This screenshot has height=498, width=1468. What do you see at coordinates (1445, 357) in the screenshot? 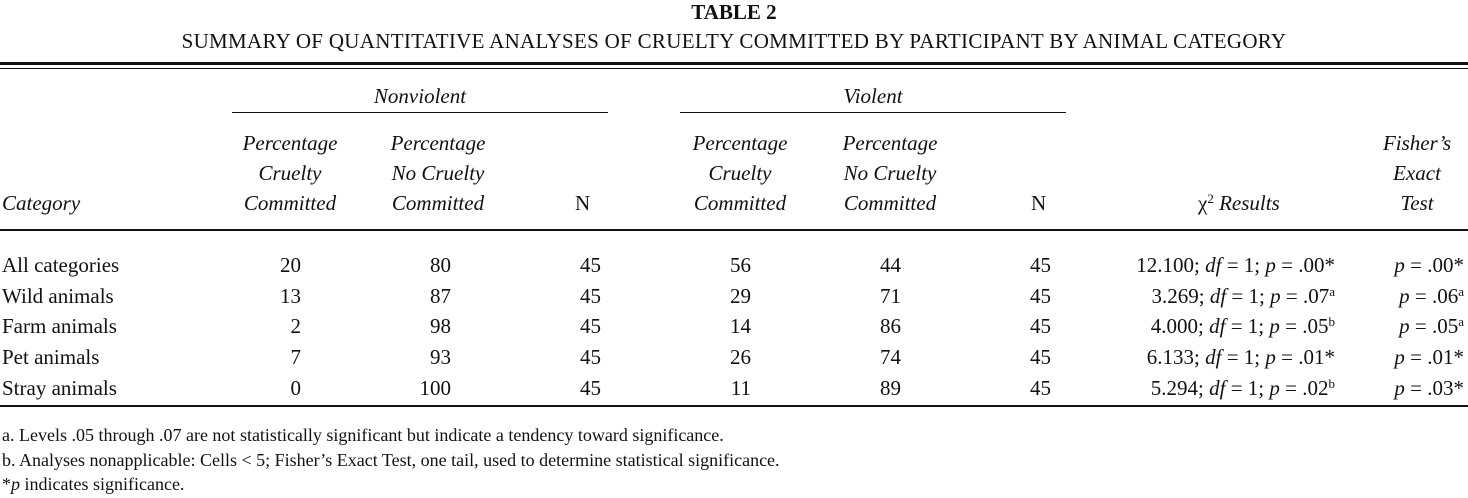
I see `fisher-p-value: .01*` at bounding box center [1445, 357].